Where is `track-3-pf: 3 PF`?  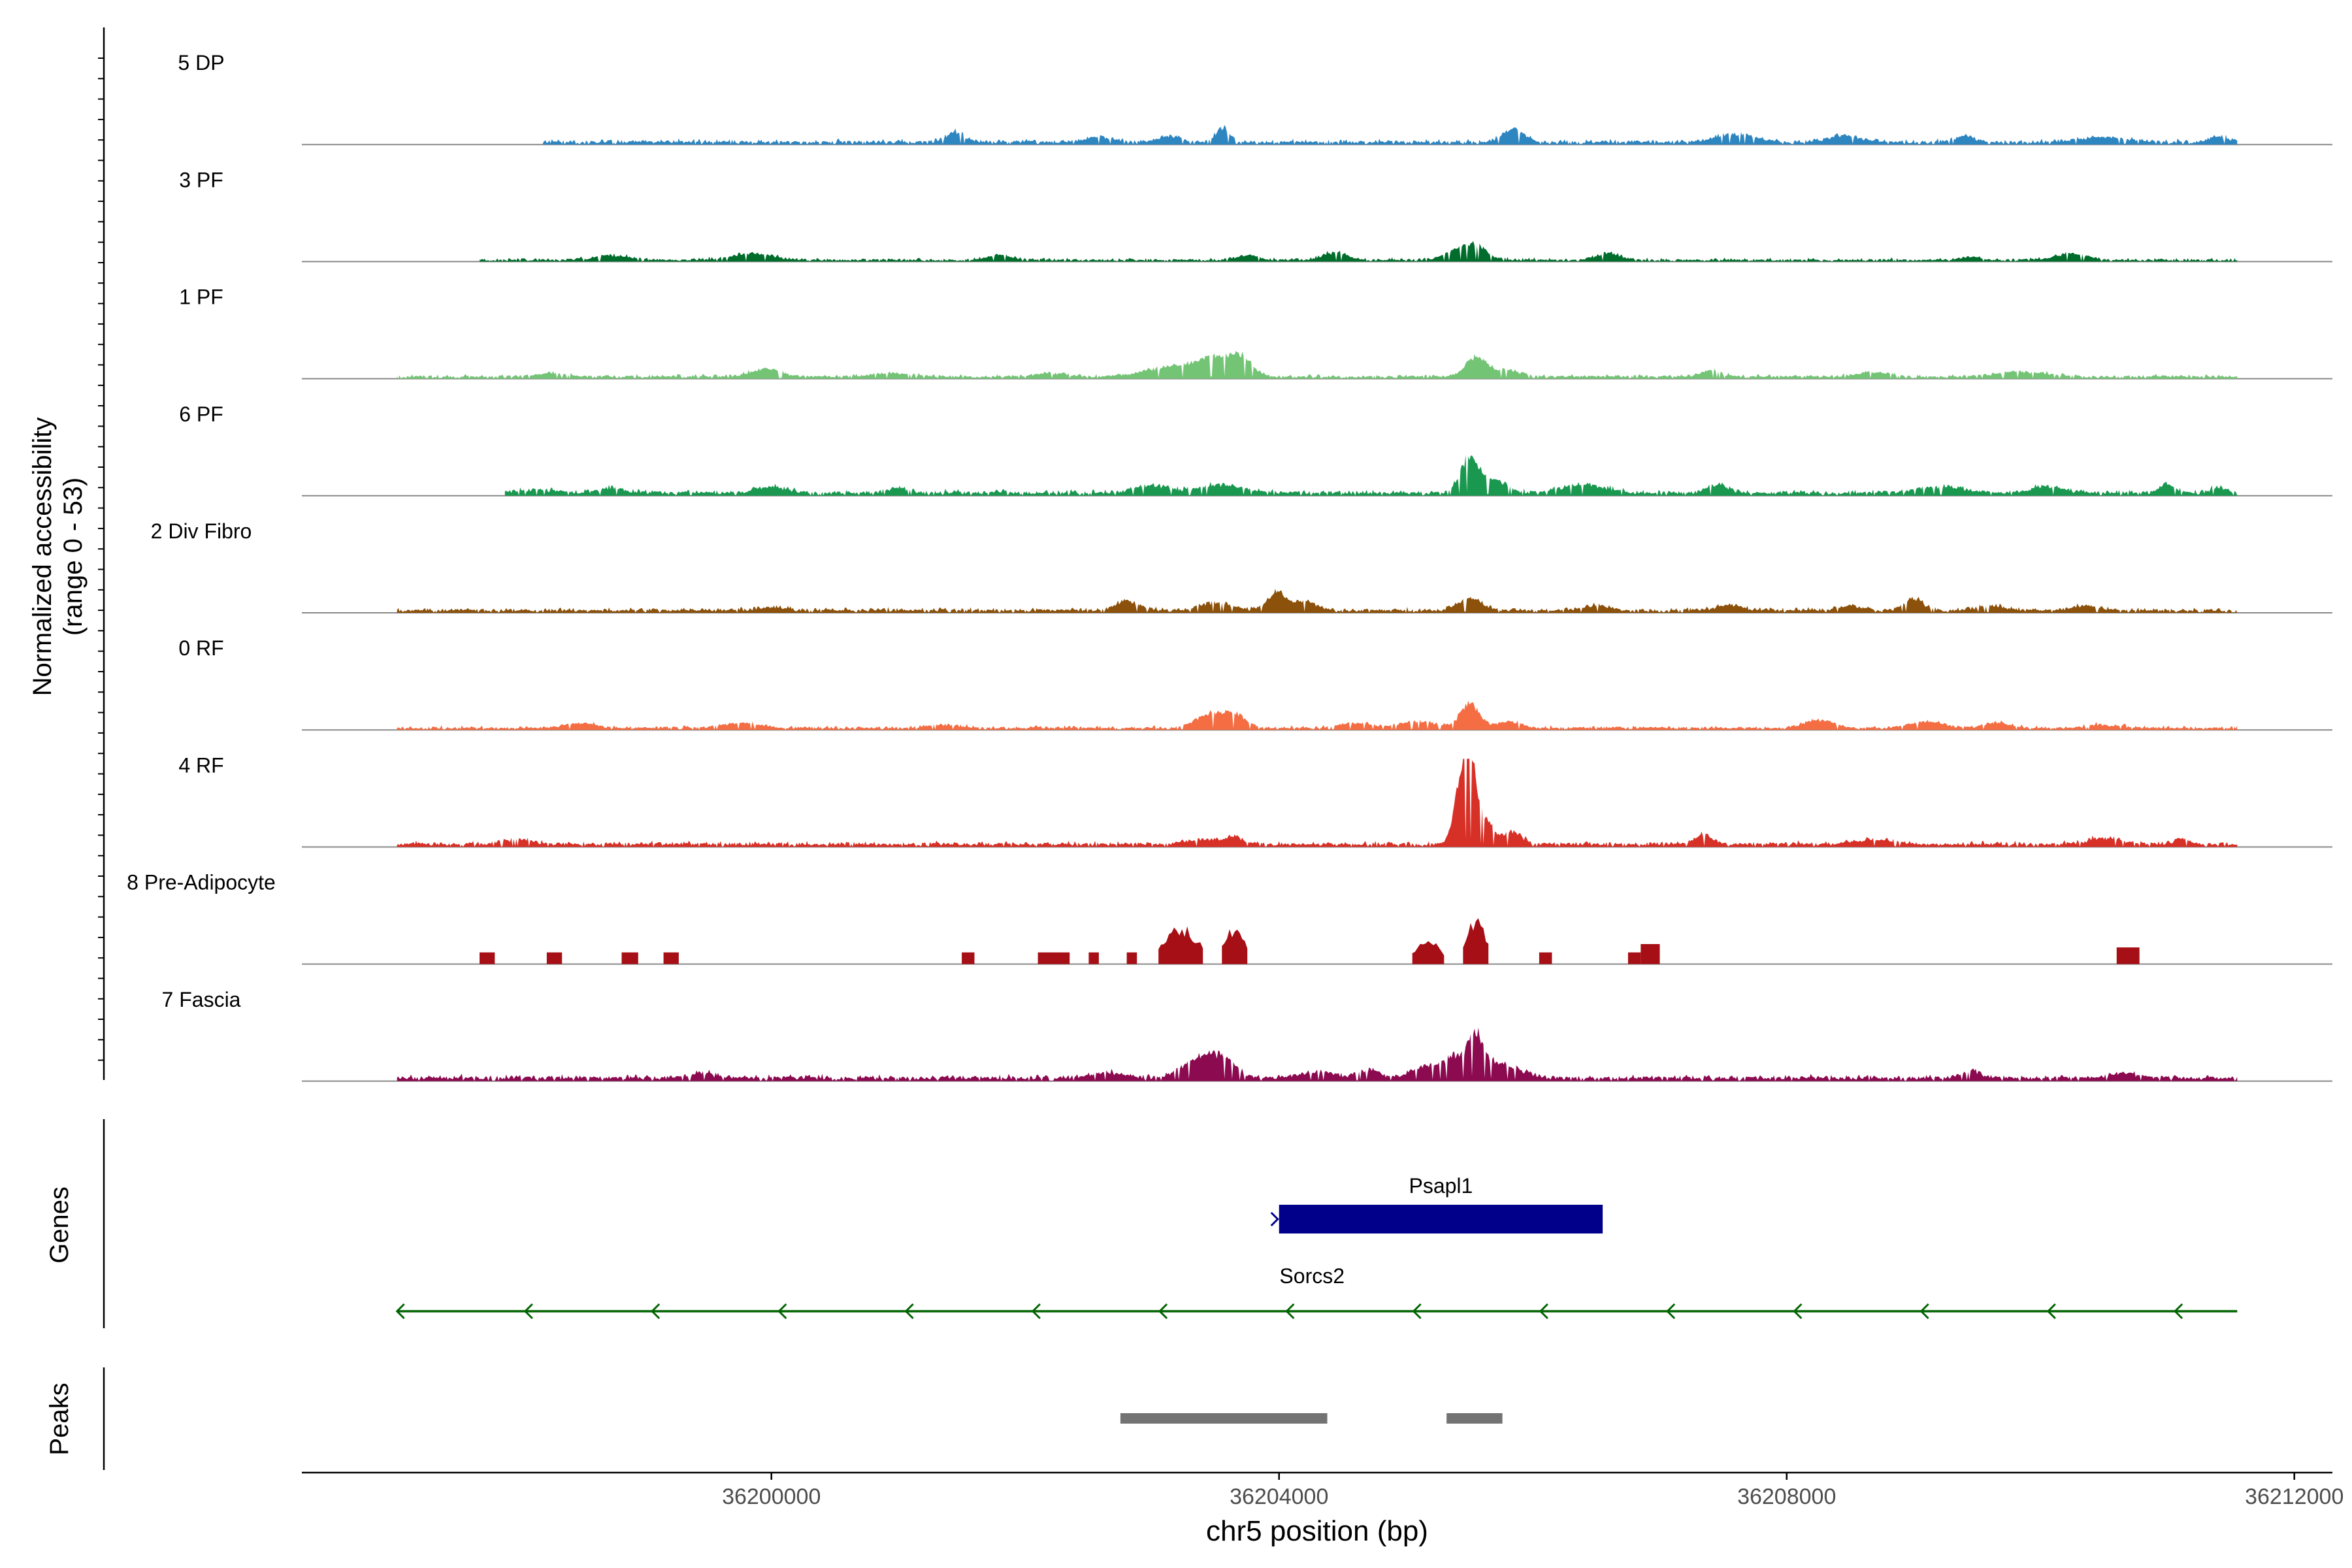 track-3-pf: 3 PF is located at coordinates (1255, 215).